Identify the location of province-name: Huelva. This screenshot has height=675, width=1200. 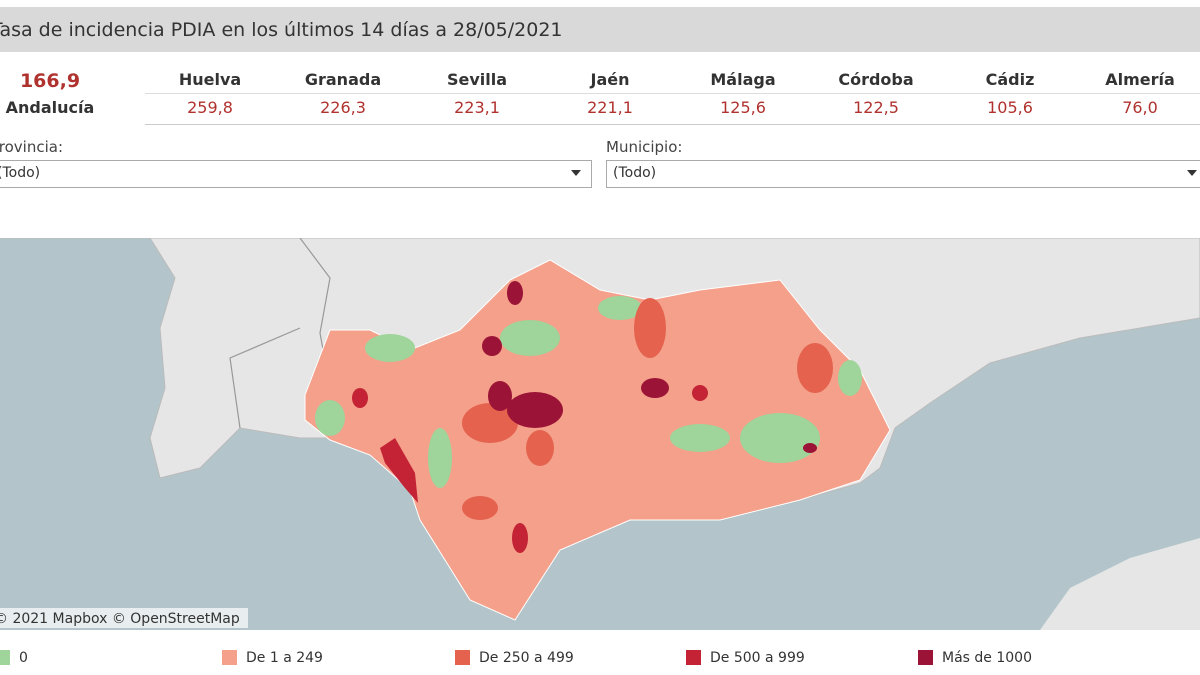
(210, 79).